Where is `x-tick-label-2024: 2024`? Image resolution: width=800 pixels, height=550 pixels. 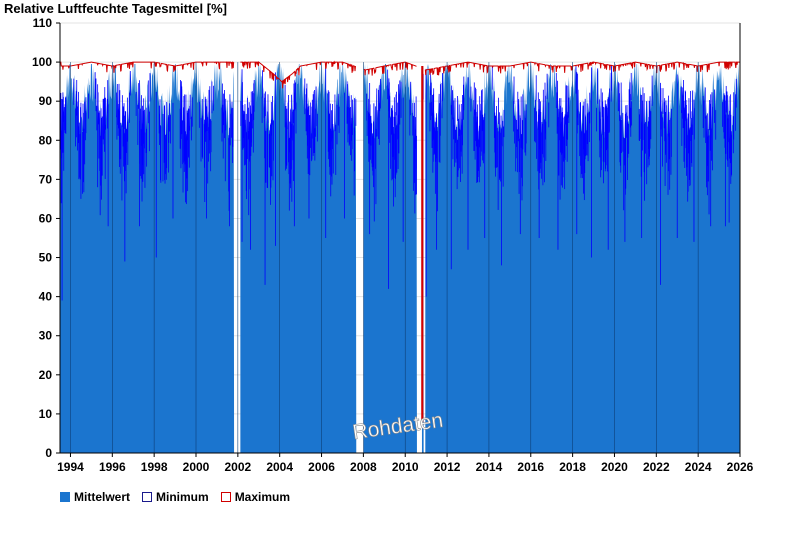 x-tick-label-2024: 2024 is located at coordinates (698, 467).